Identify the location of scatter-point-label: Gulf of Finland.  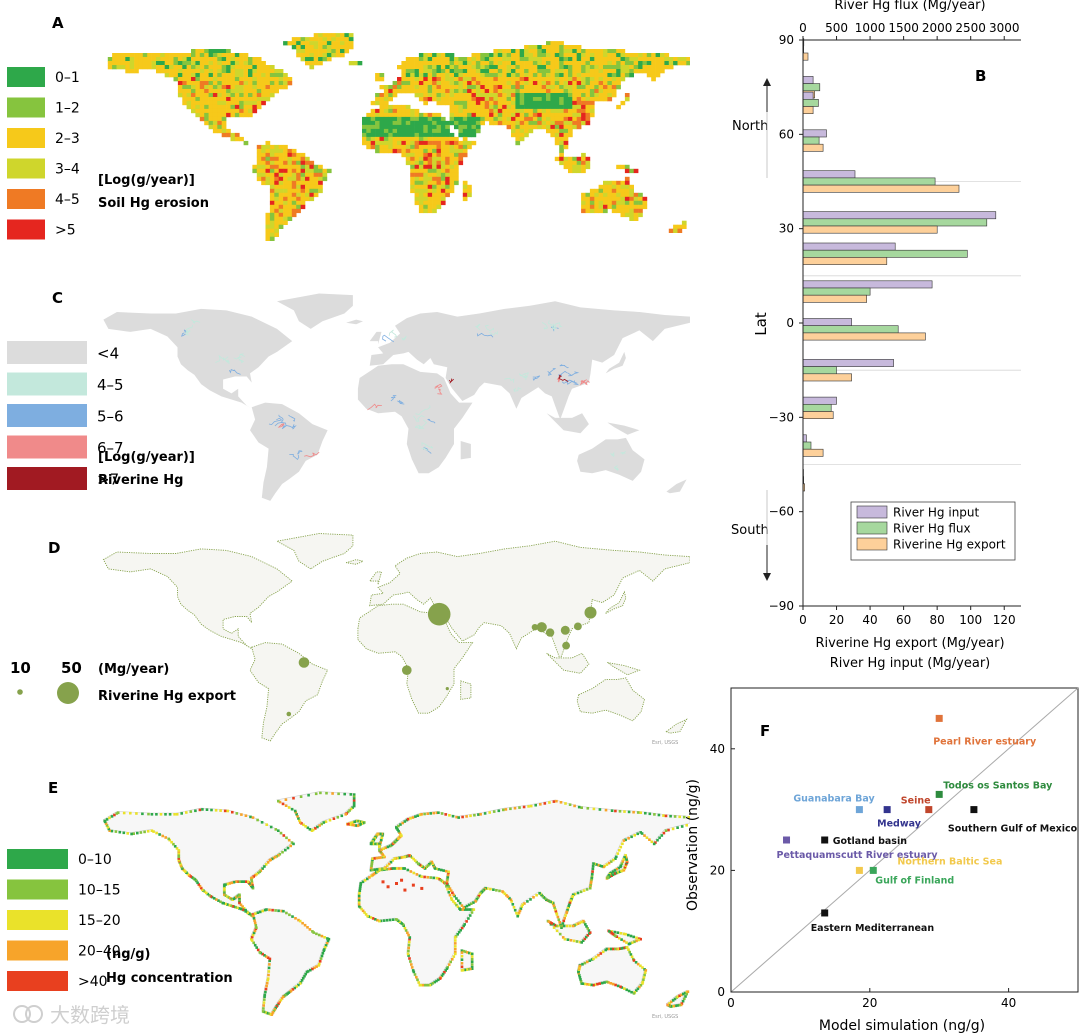
(914, 880).